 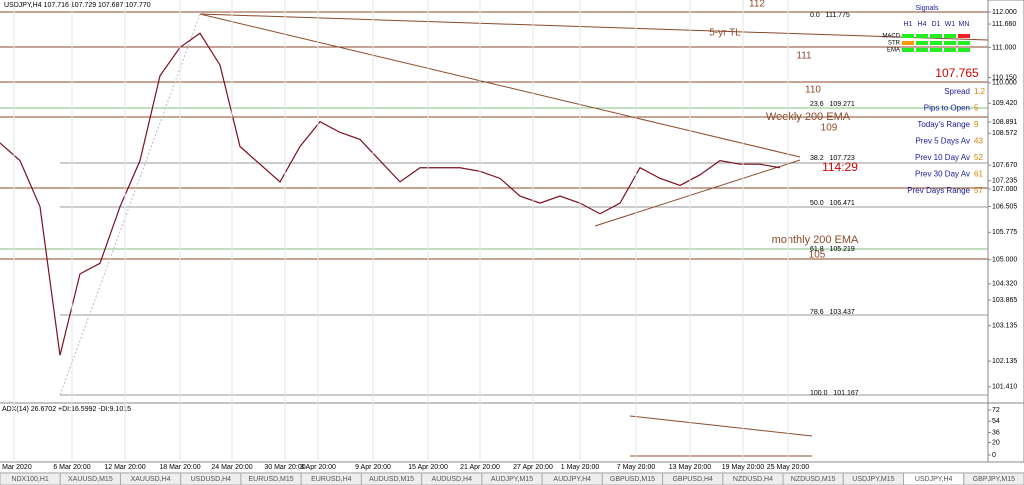 What do you see at coordinates (1004, 387) in the screenshot?
I see `y-tick-label: 101.410` at bounding box center [1004, 387].